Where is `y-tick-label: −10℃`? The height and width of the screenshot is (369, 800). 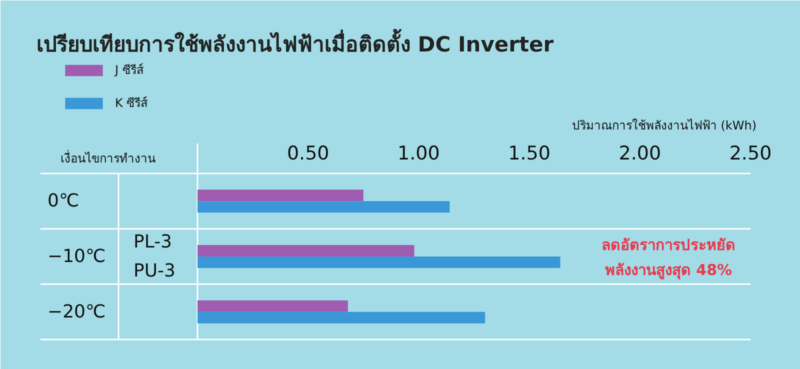 y-tick-label: −10℃ is located at coordinates (77, 256).